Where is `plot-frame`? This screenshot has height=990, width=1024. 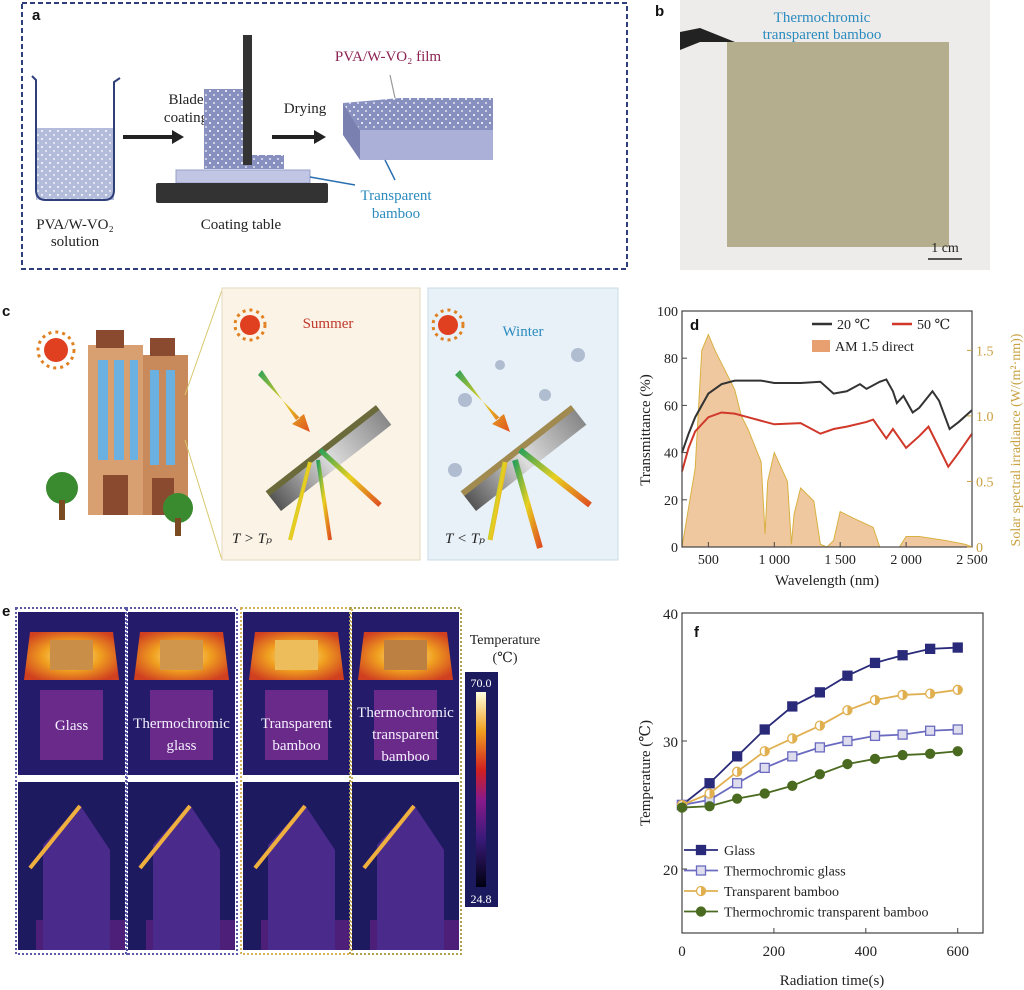
plot-frame is located at coordinates (827, 429).